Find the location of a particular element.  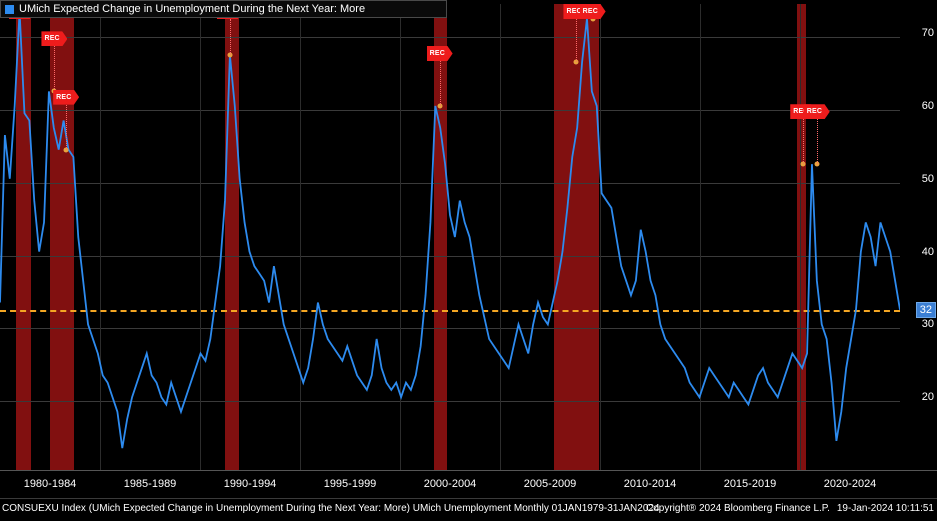

x-axis-tick-label: 1995-1999 is located at coordinates (350, 484).